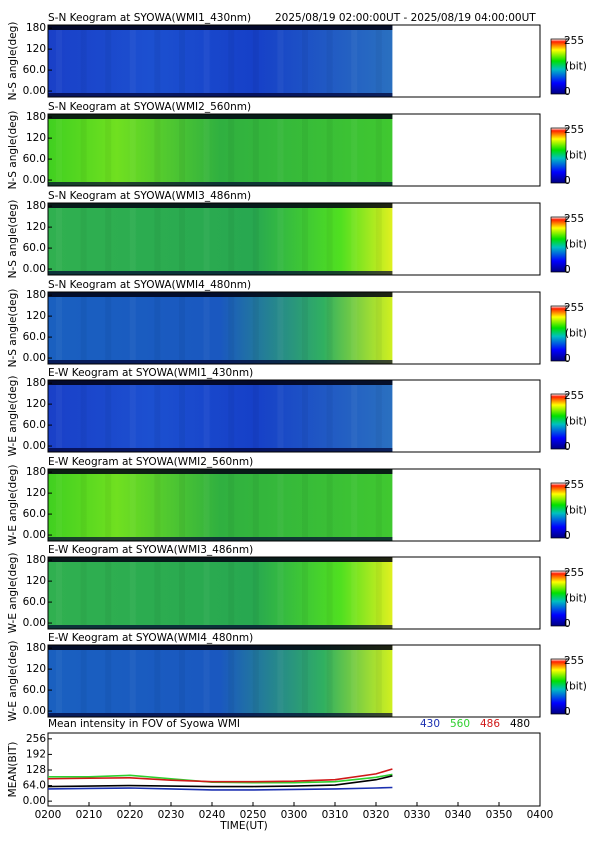  What do you see at coordinates (13, 770) in the screenshot?
I see `y-axis-label: MEAN(BIT)` at bounding box center [13, 770].